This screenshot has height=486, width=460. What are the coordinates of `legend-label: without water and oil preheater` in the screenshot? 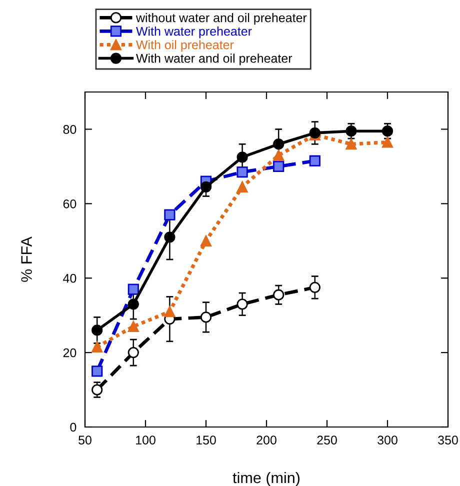 It's located at (221, 19).